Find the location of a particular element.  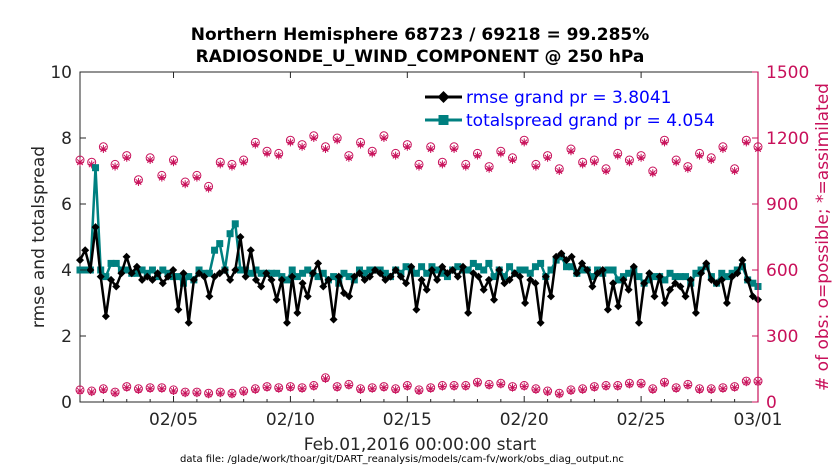

y-tick-label: 6 is located at coordinates (66, 205).